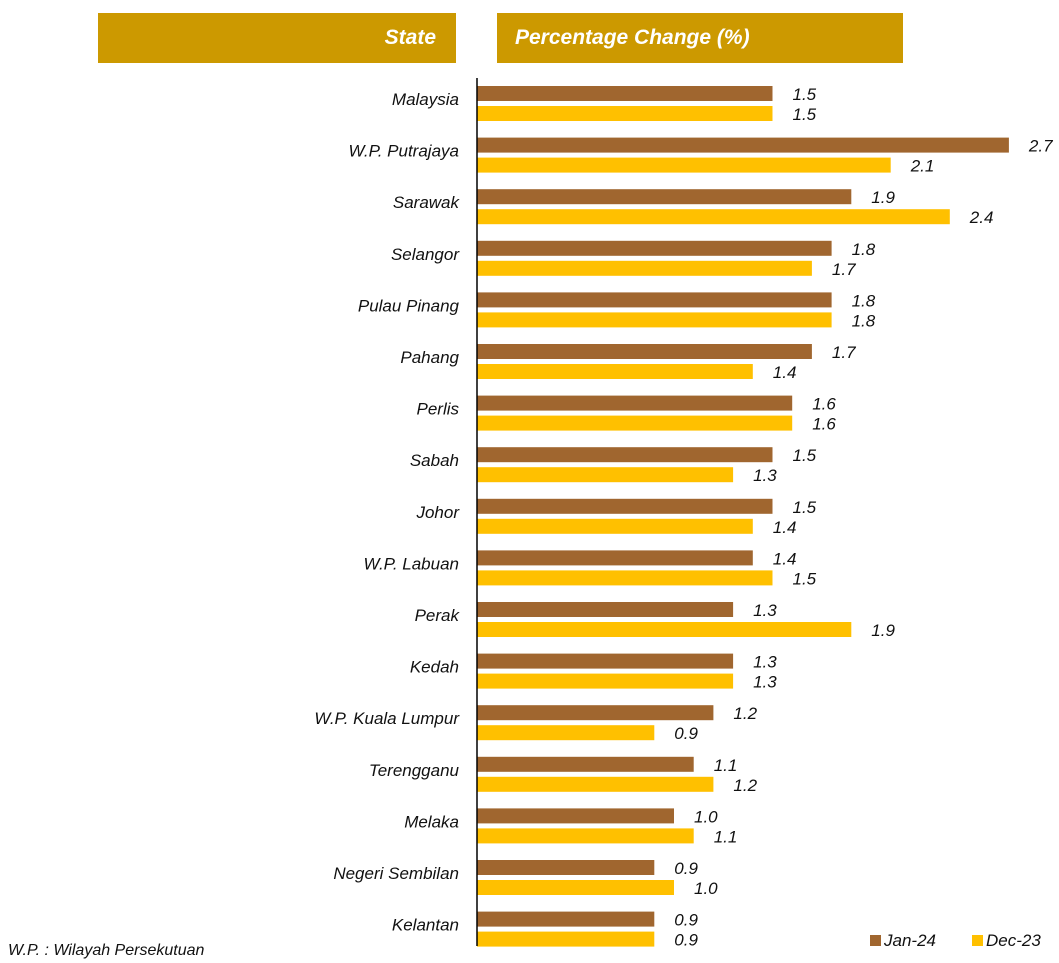 The width and height of the screenshot is (1059, 963). I want to click on bar-jan-24-melaka, so click(575, 816).